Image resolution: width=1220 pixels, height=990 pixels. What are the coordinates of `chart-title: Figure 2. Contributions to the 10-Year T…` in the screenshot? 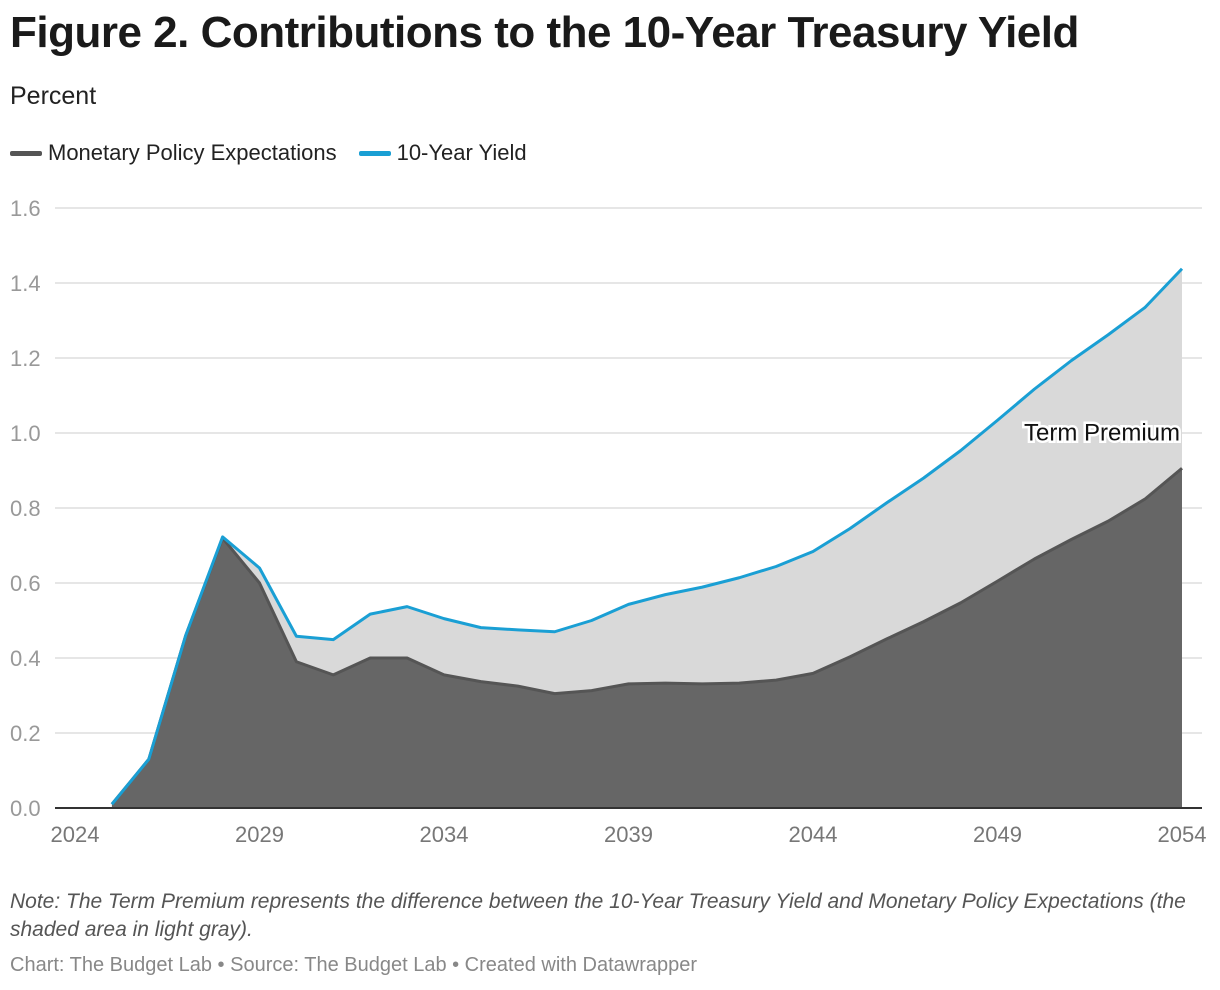 It's located at (544, 32).